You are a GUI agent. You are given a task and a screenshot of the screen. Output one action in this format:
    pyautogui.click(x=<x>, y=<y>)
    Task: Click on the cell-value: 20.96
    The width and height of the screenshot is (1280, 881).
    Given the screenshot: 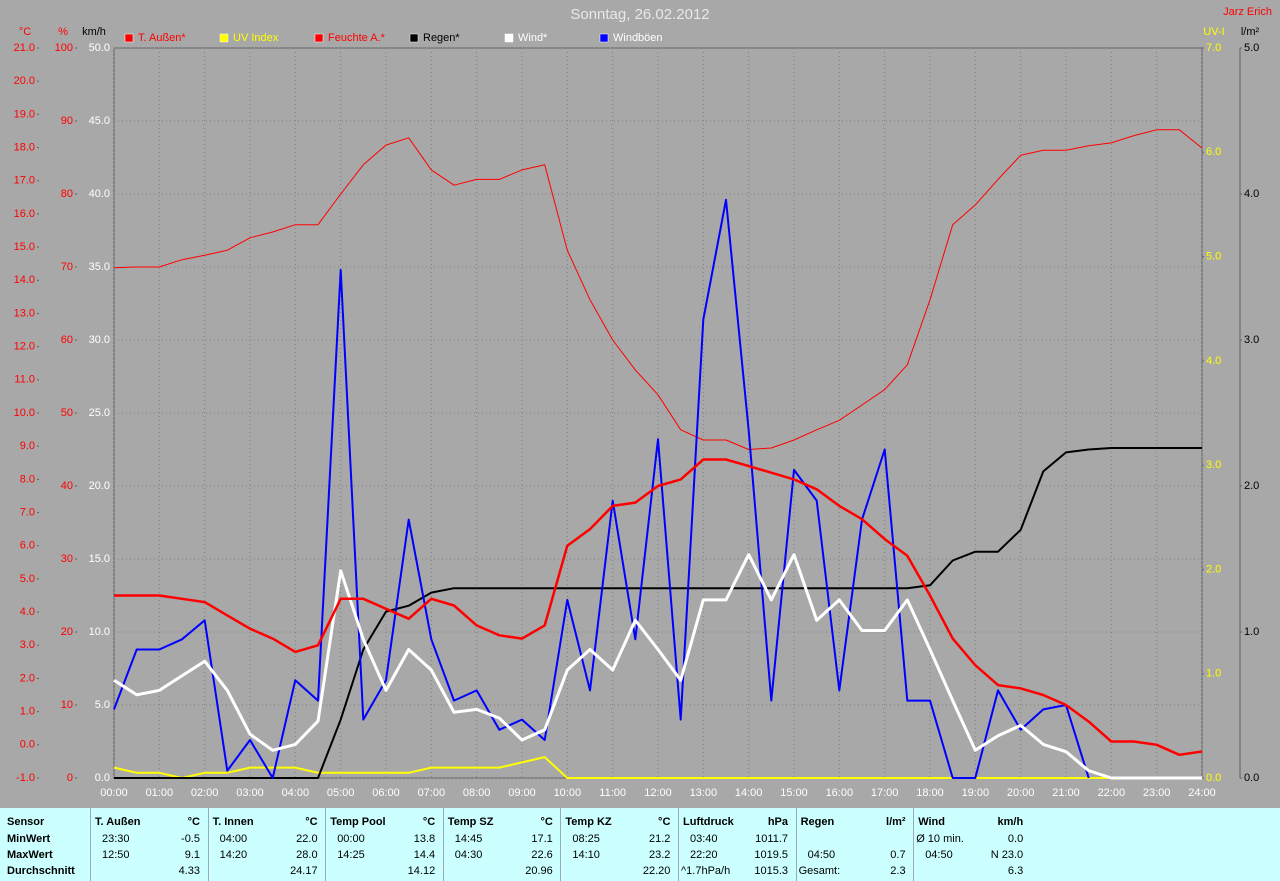 What is the action you would take?
    pyautogui.click(x=539, y=871)
    